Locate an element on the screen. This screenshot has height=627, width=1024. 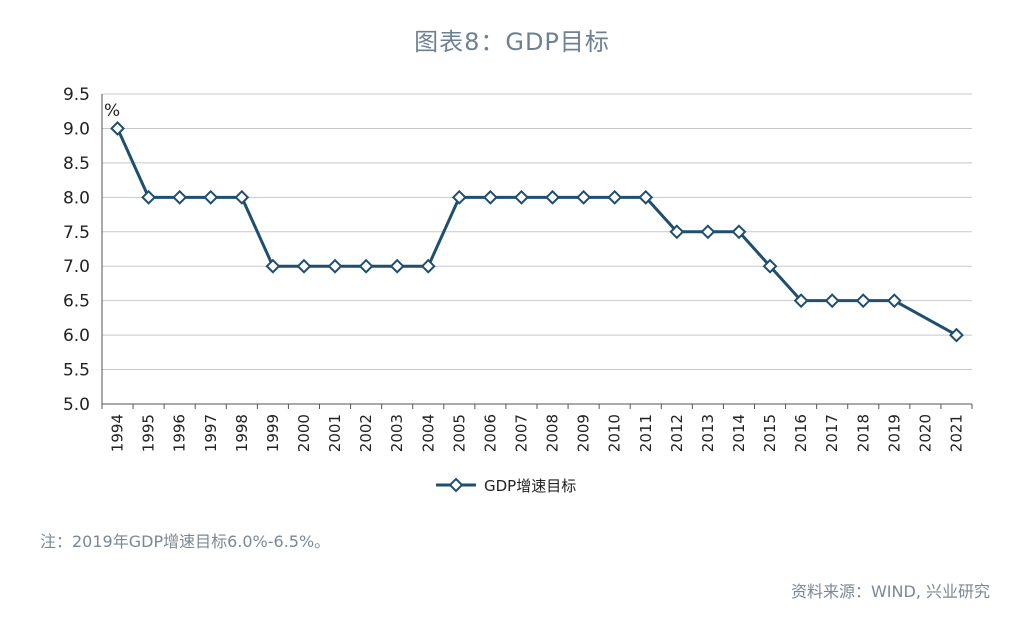
source-credit: 资料来源：WIND, 兴业研究 is located at coordinates (890, 591).